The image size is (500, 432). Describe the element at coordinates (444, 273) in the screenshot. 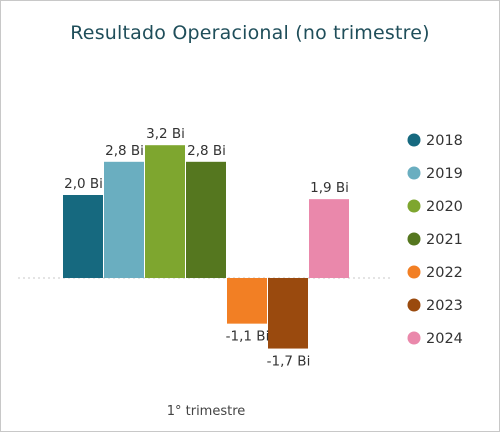

I see `legend-label-2022: 2022` at that location.